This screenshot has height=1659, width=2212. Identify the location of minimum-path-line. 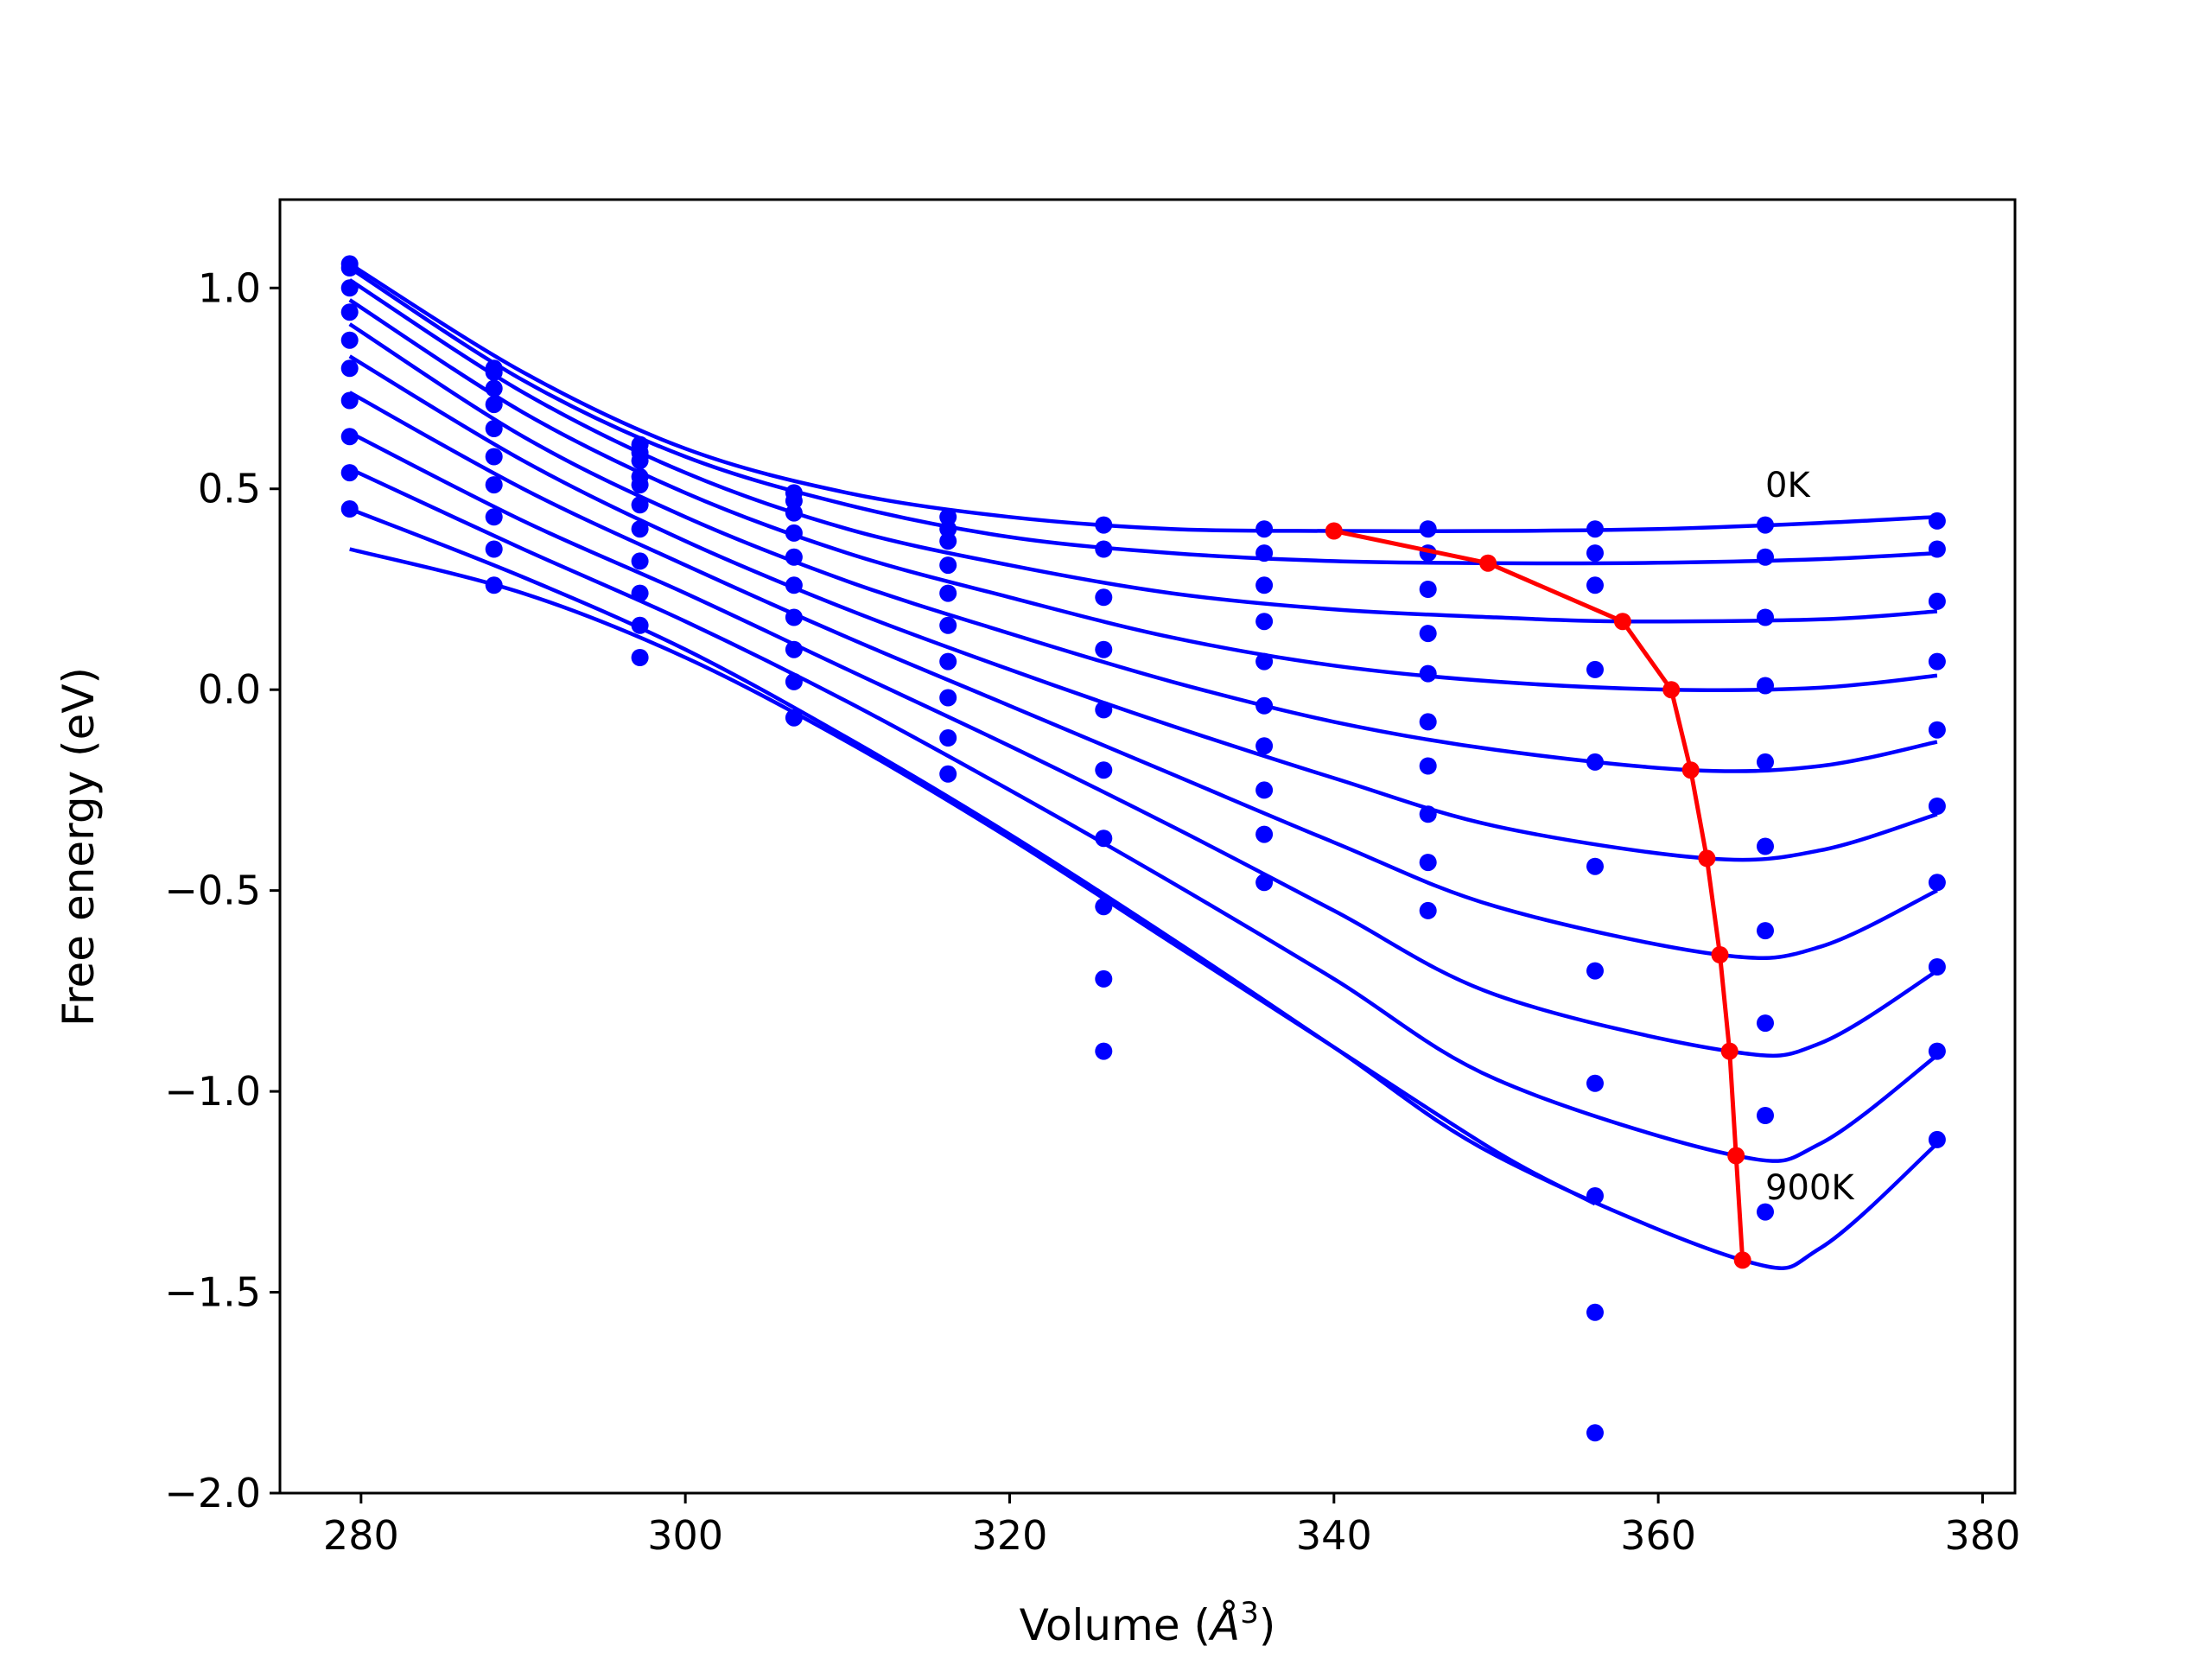
(1539, 895).